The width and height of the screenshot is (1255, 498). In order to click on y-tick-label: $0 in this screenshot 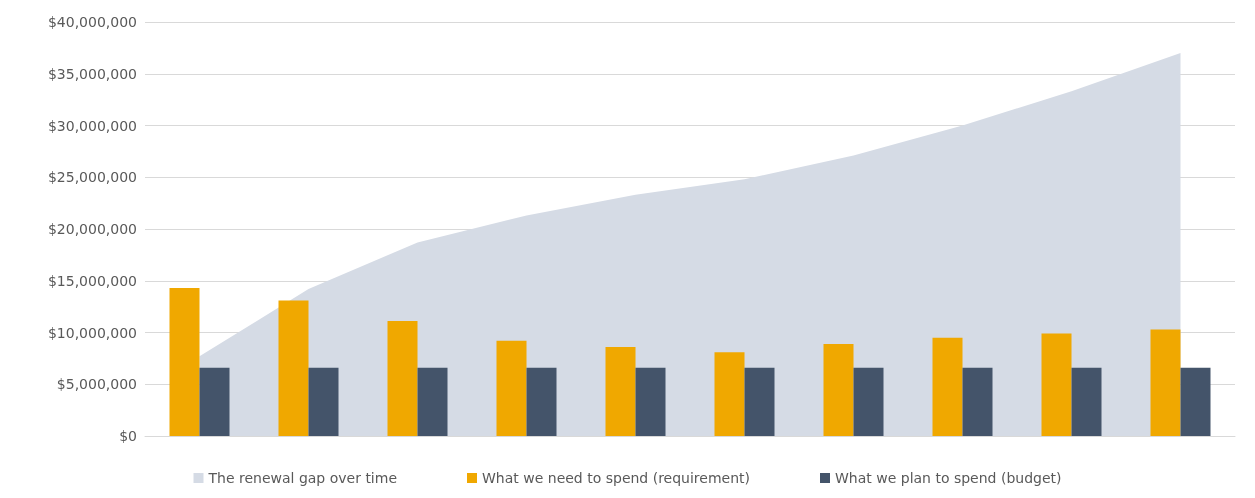, I will do `click(128, 436)`.